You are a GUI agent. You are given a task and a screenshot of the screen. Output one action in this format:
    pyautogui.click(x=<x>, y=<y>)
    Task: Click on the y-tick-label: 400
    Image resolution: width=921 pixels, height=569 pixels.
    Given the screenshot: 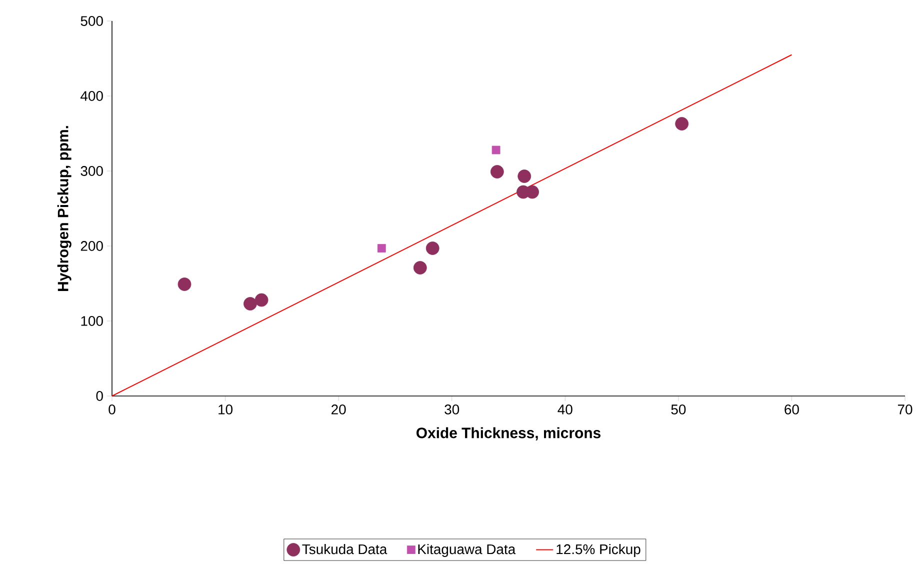 What is the action you would take?
    pyautogui.click(x=91, y=96)
    